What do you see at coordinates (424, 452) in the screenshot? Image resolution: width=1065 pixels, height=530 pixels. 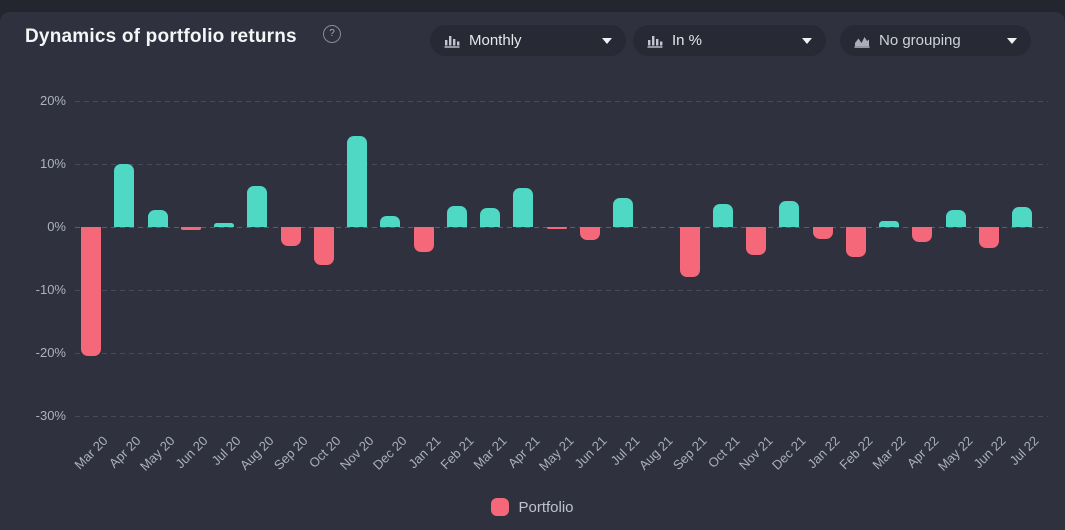 I see `x-axis-label: Jan 21` at bounding box center [424, 452].